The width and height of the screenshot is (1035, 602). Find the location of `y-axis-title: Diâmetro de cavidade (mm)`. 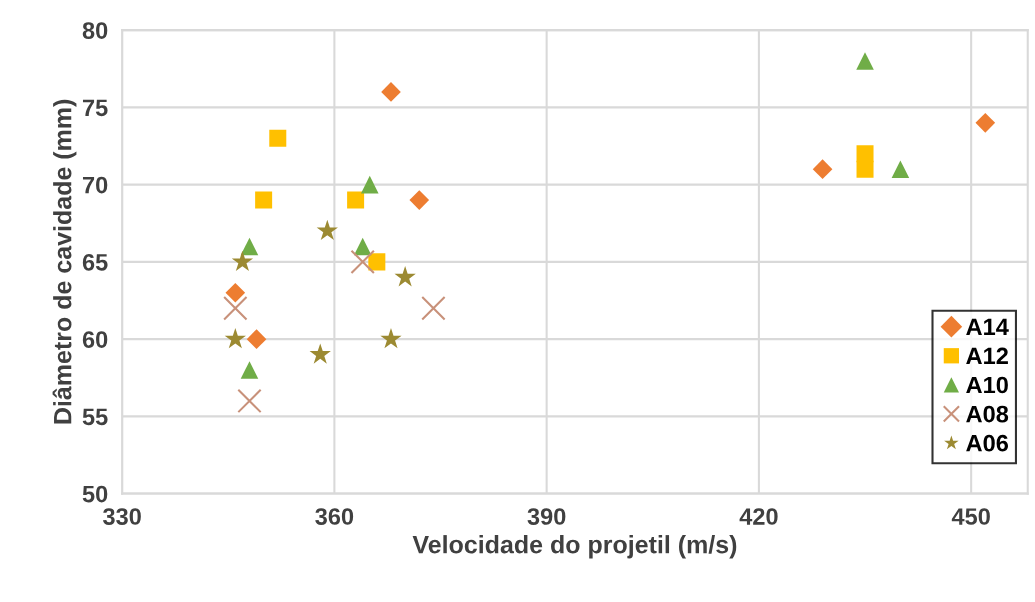

y-axis-title: Diâmetro de cavidade (mm) is located at coordinates (64, 261).